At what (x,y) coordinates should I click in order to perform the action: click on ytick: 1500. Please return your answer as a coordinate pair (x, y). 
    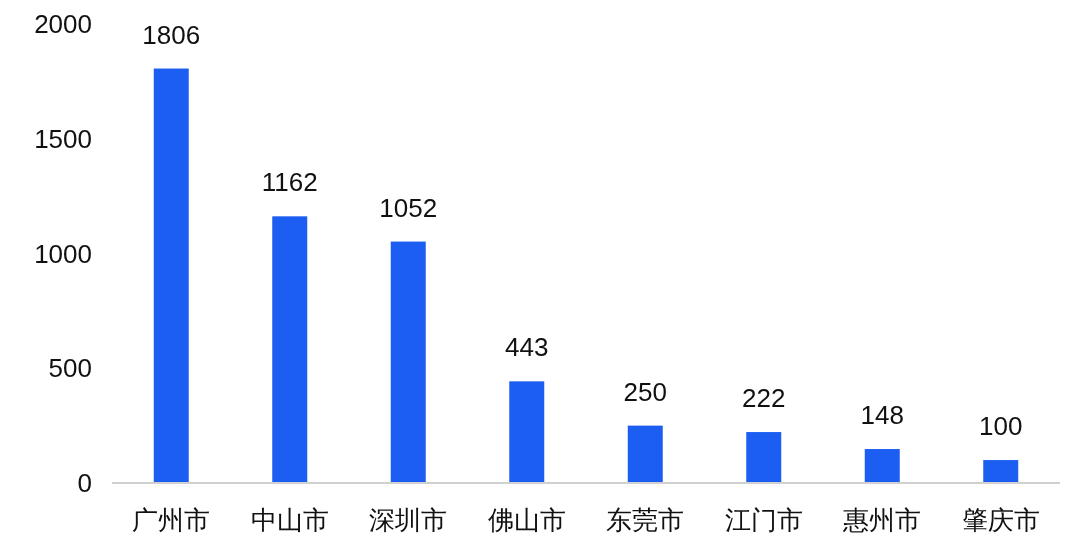
    Looking at the image, I should click on (63, 138).